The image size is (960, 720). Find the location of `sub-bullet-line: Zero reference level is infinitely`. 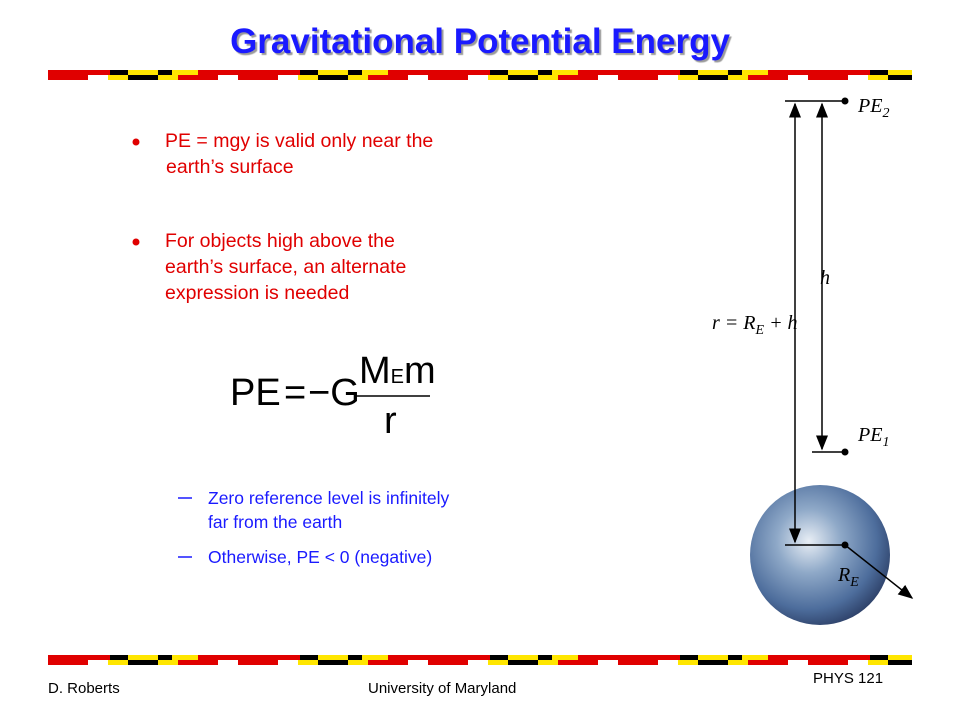

sub-bullet-line: Zero reference level is infinitely is located at coordinates (329, 498).